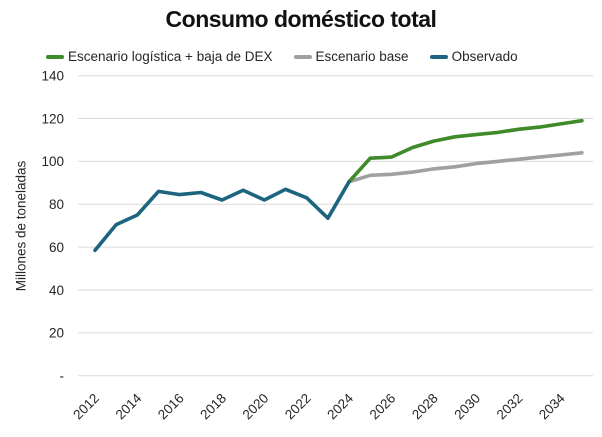 This screenshot has height=437, width=602. Describe the element at coordinates (301, 19) in the screenshot. I see `chart-title: Consumo doméstico total` at that location.